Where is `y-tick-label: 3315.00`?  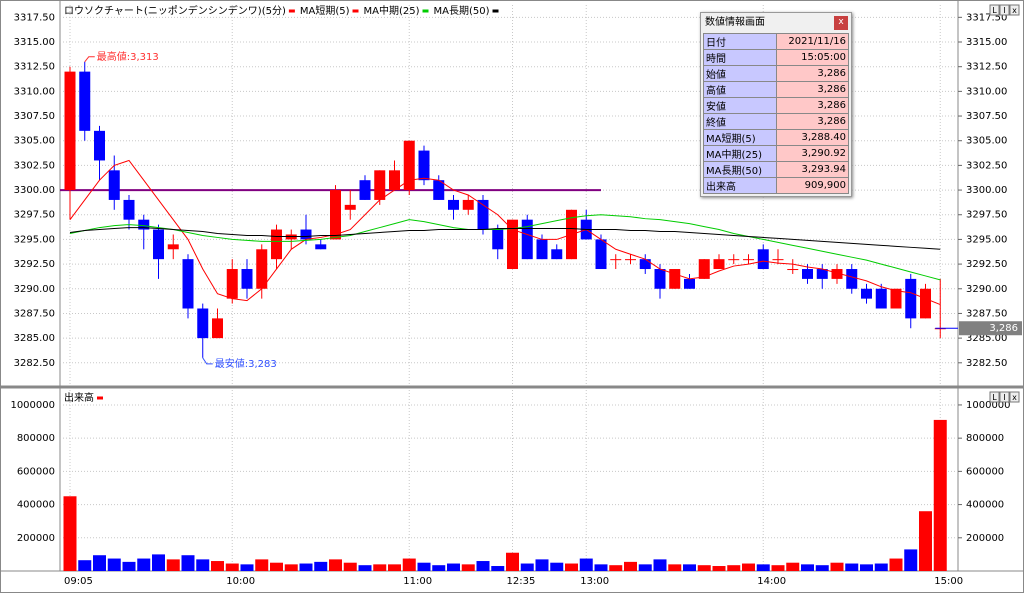
y-tick-label: 3315.00 is located at coordinates (34, 42).